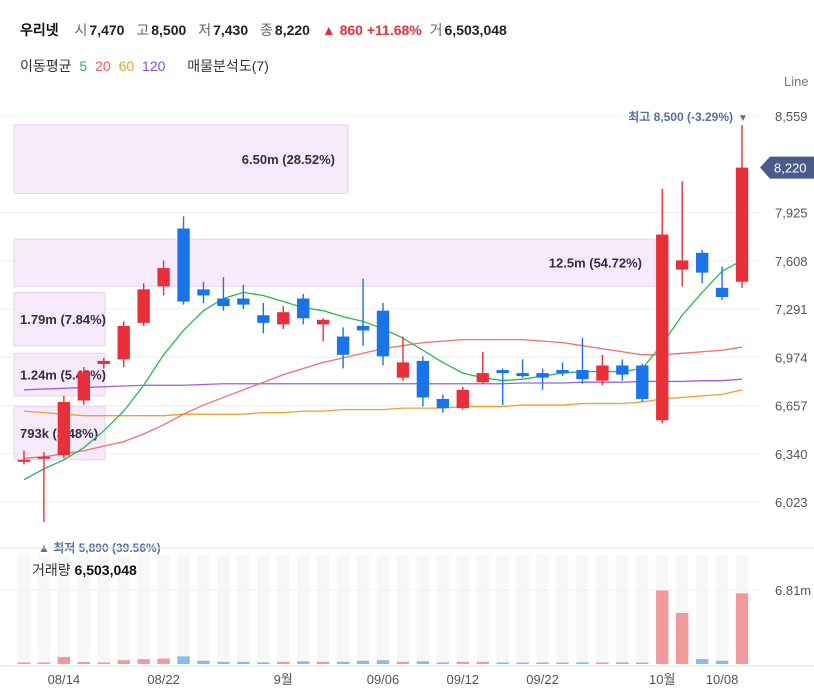  I want to click on change-value: ▲ 860 +11.68%, so click(371, 30).